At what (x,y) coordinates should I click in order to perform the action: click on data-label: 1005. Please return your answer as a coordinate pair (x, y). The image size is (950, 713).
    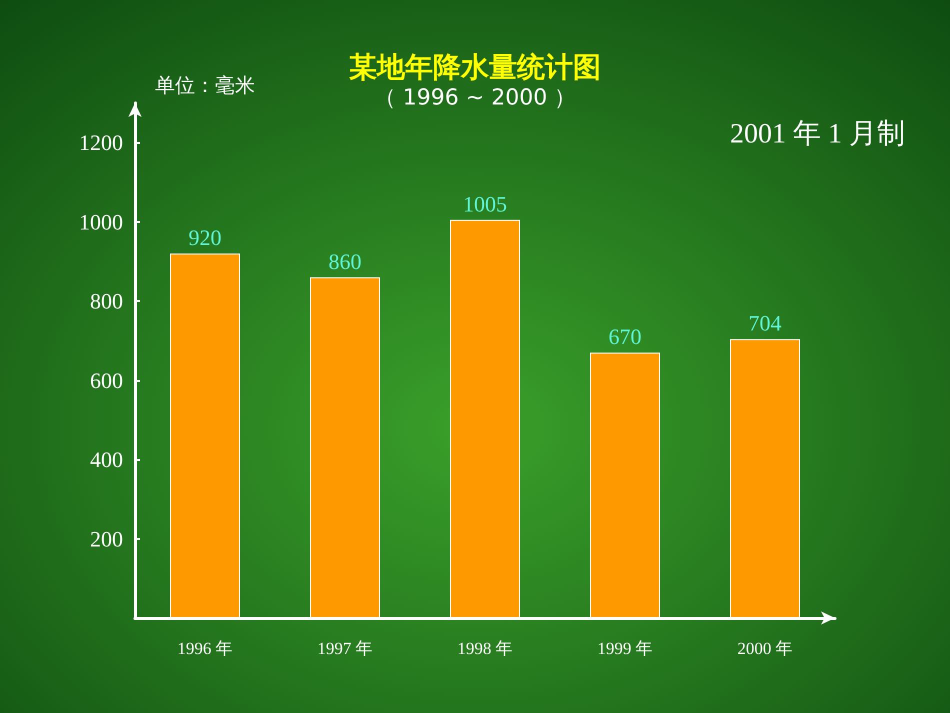
    Looking at the image, I should click on (485, 203).